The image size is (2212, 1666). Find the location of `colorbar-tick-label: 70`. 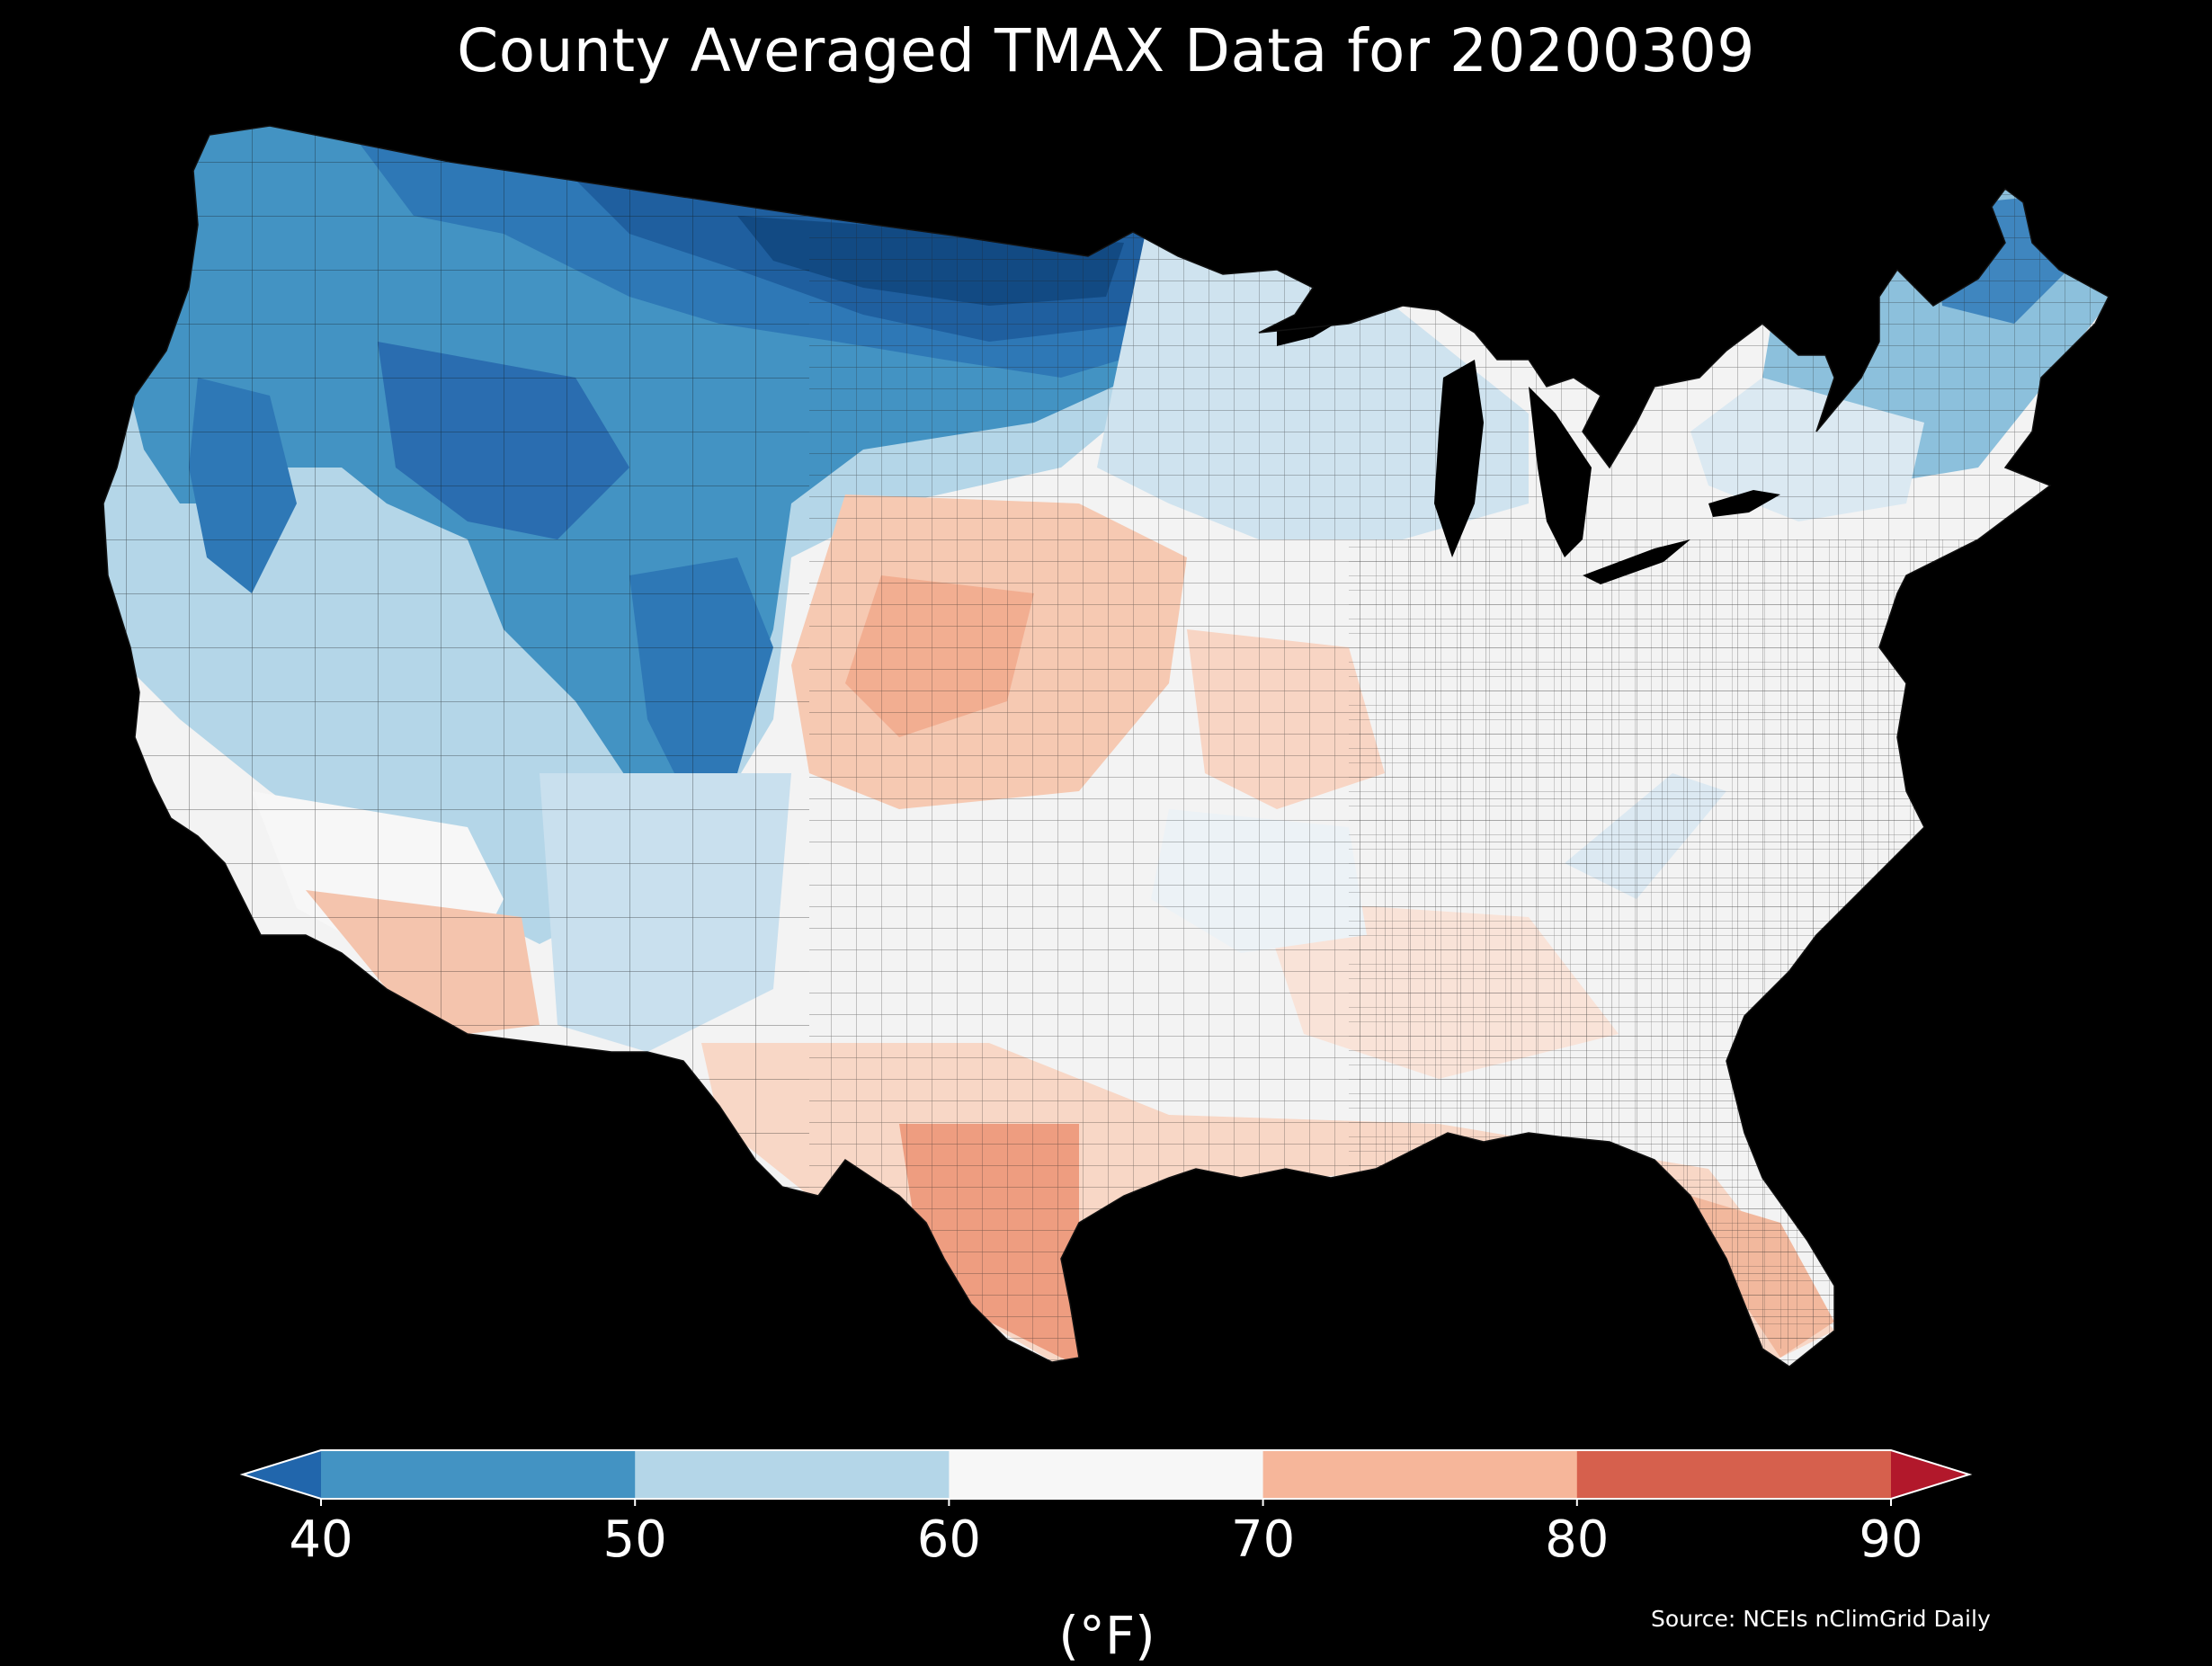

colorbar-tick-label: 70 is located at coordinates (1263, 1540).